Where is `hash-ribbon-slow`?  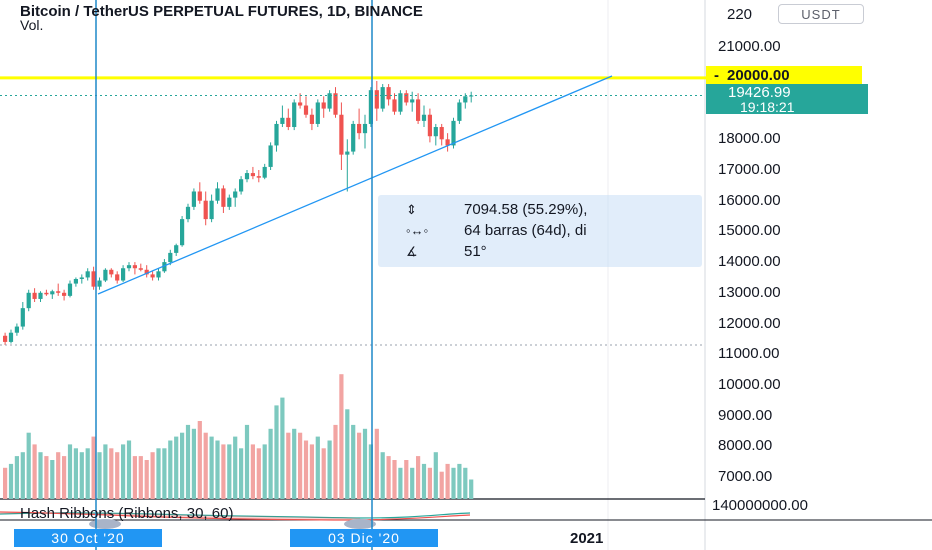
hash-ribbon-slow is located at coordinates (235, 516).